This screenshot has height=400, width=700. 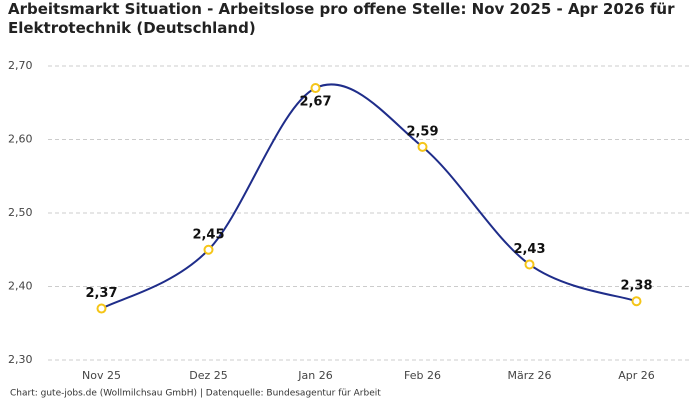 What do you see at coordinates (20, 139) in the screenshot?
I see `y-tick-label: 2,60` at bounding box center [20, 139].